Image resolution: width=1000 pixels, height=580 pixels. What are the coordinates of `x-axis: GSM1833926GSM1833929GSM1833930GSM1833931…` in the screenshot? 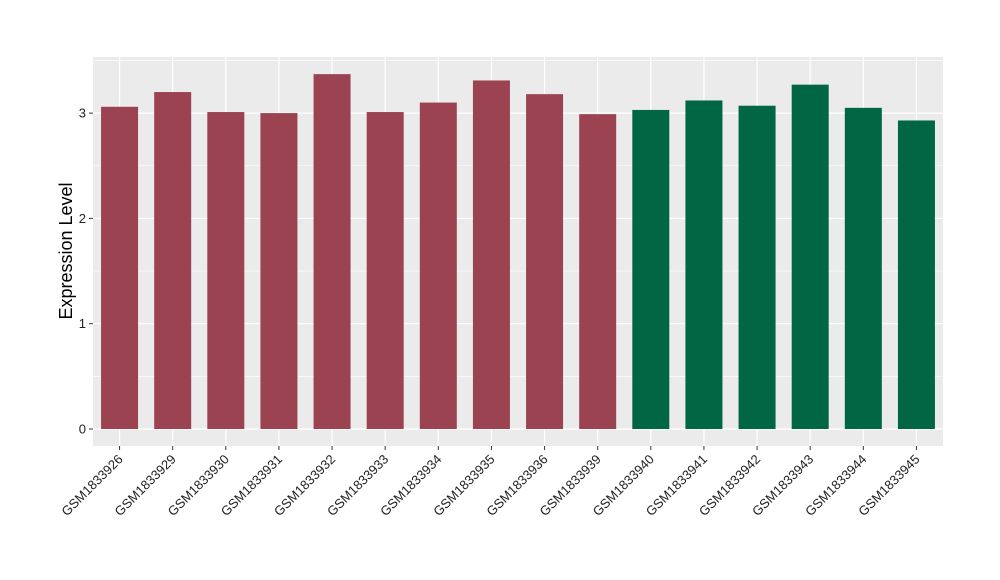 It's located at (490, 482).